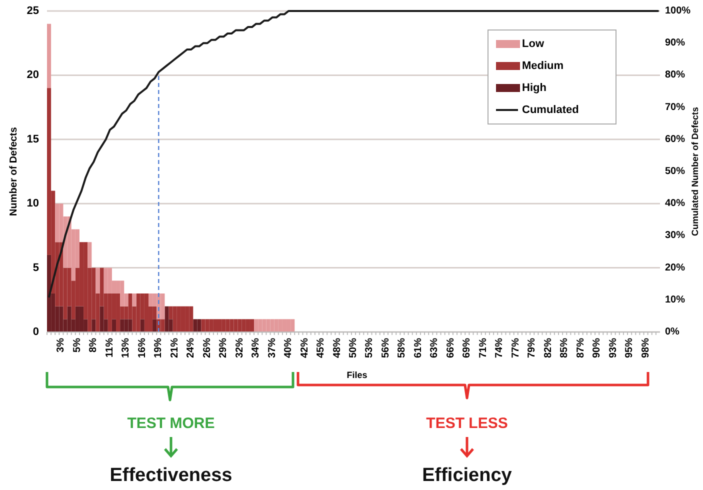 This screenshot has height=490, width=703. What do you see at coordinates (675, 268) in the screenshot?
I see `y2-tick-label: 20%` at bounding box center [675, 268].